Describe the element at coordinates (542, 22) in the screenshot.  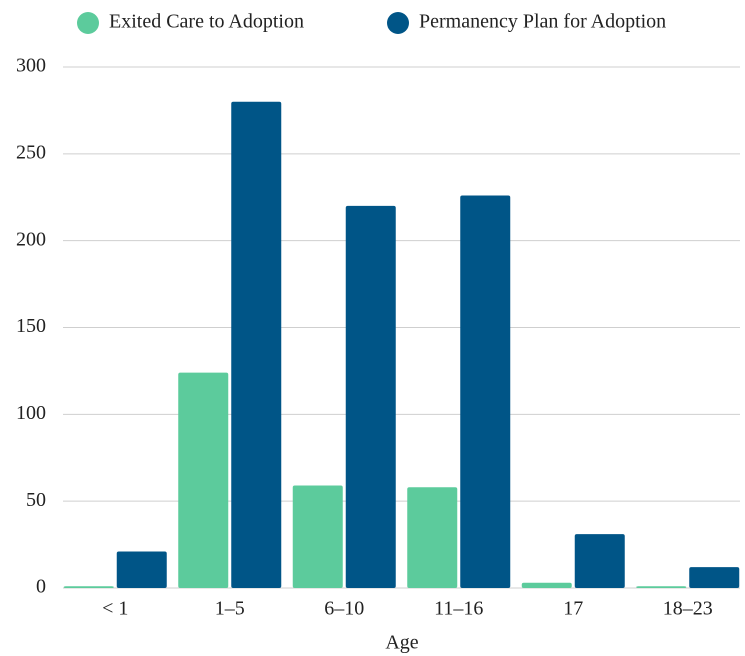
I see `legend-label: Permanency Plan for Adoption` at that location.